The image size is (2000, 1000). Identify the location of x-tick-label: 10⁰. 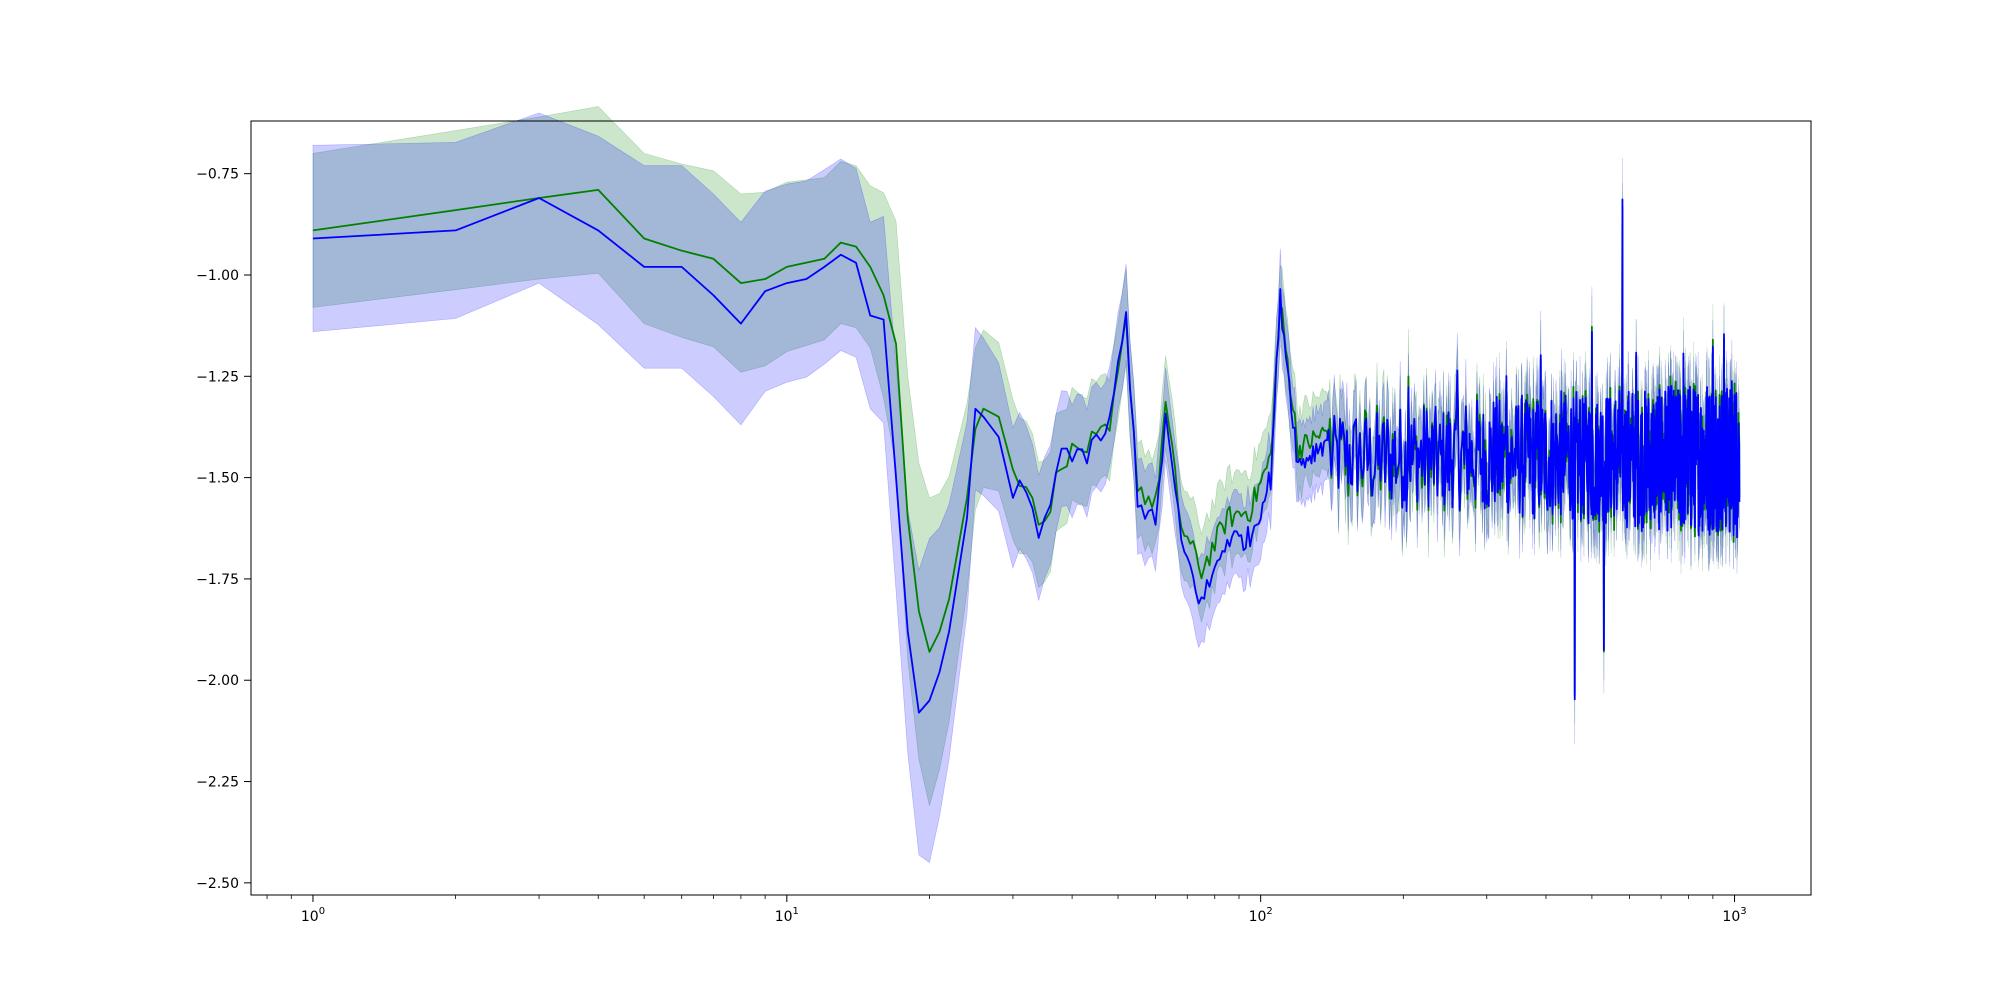
(313, 915).